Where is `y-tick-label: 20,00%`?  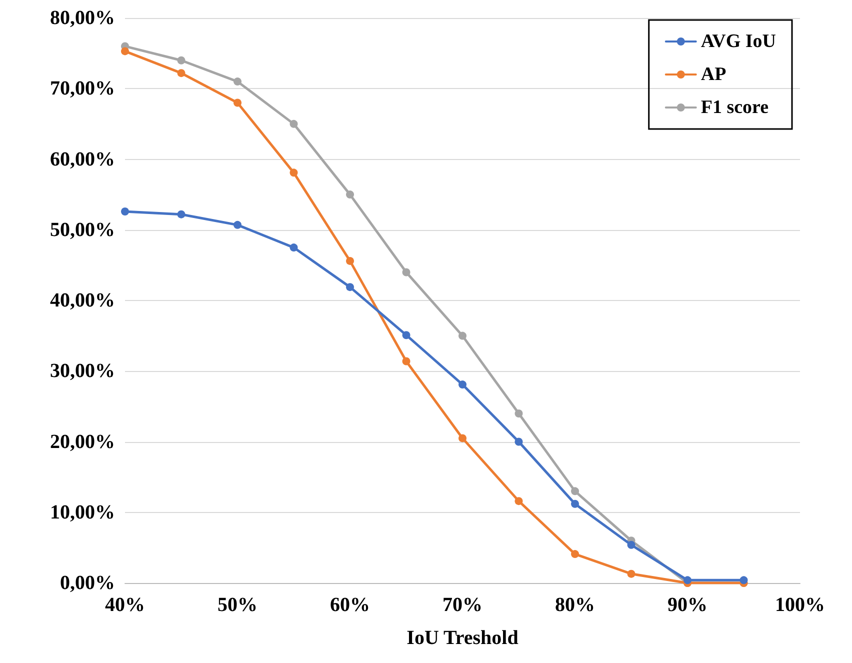
y-tick-label: 20,00% is located at coordinates (82, 441).